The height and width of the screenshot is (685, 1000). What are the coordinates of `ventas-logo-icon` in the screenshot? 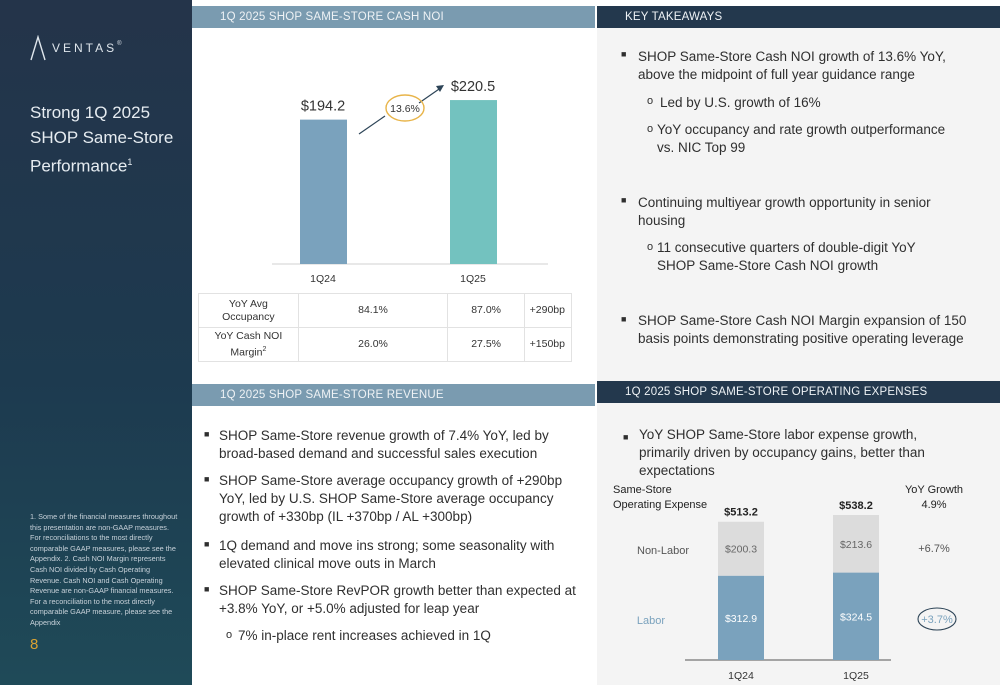 It's located at (38, 48).